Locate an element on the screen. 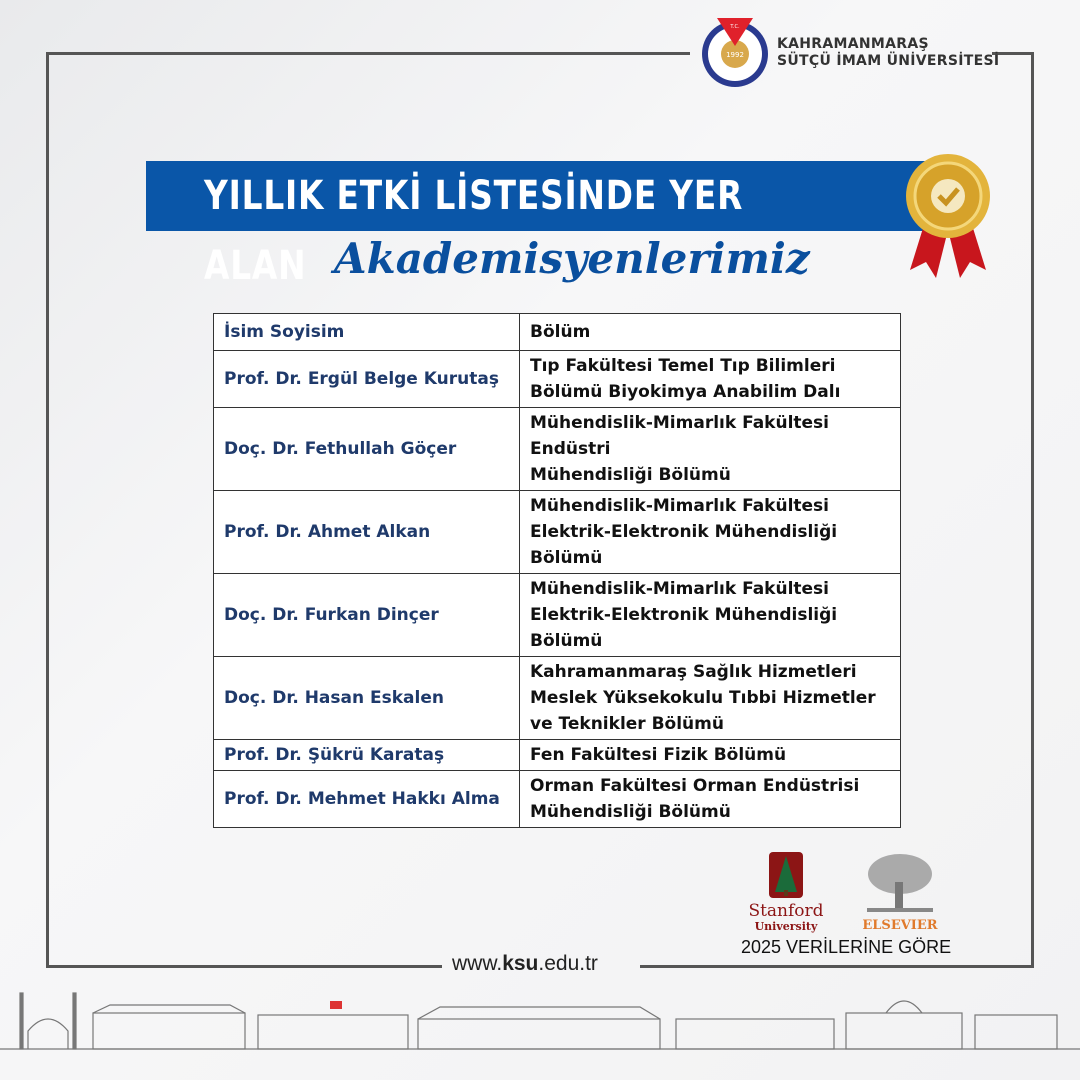 The height and width of the screenshot is (1080, 1080). title-banner: YILLIK ETKİ LİSTESİNDE YER ALAN is located at coordinates (536, 225).